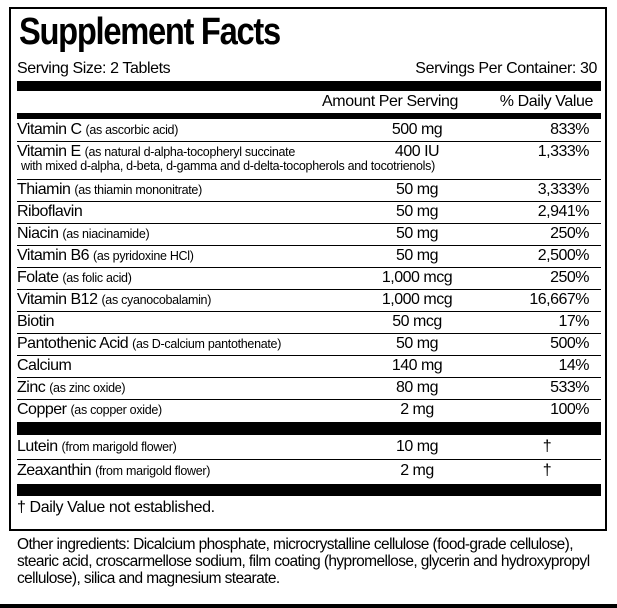  Describe the element at coordinates (309, 389) in the screenshot. I see `nutrient-row: Zinc (as zinc oxide) 80 mg 533%` at that location.